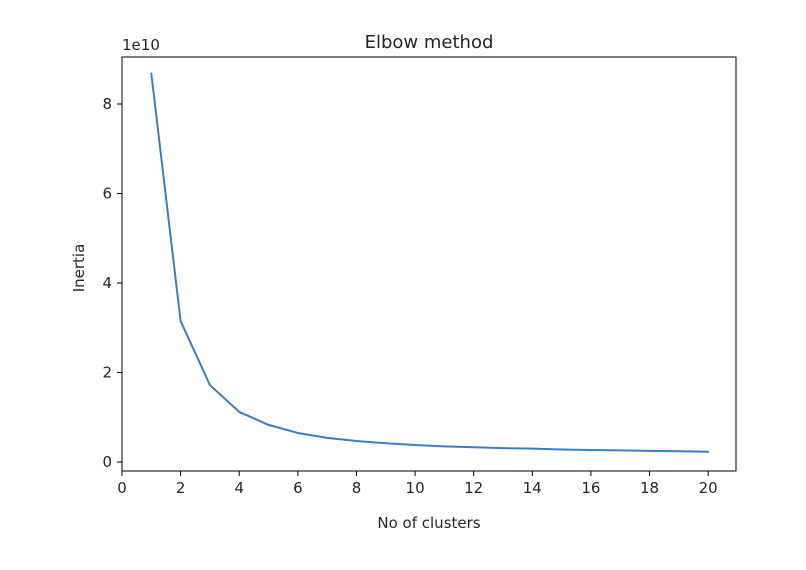 The width and height of the screenshot is (806, 570). What do you see at coordinates (415, 488) in the screenshot?
I see `x-tick-label: 10` at bounding box center [415, 488].